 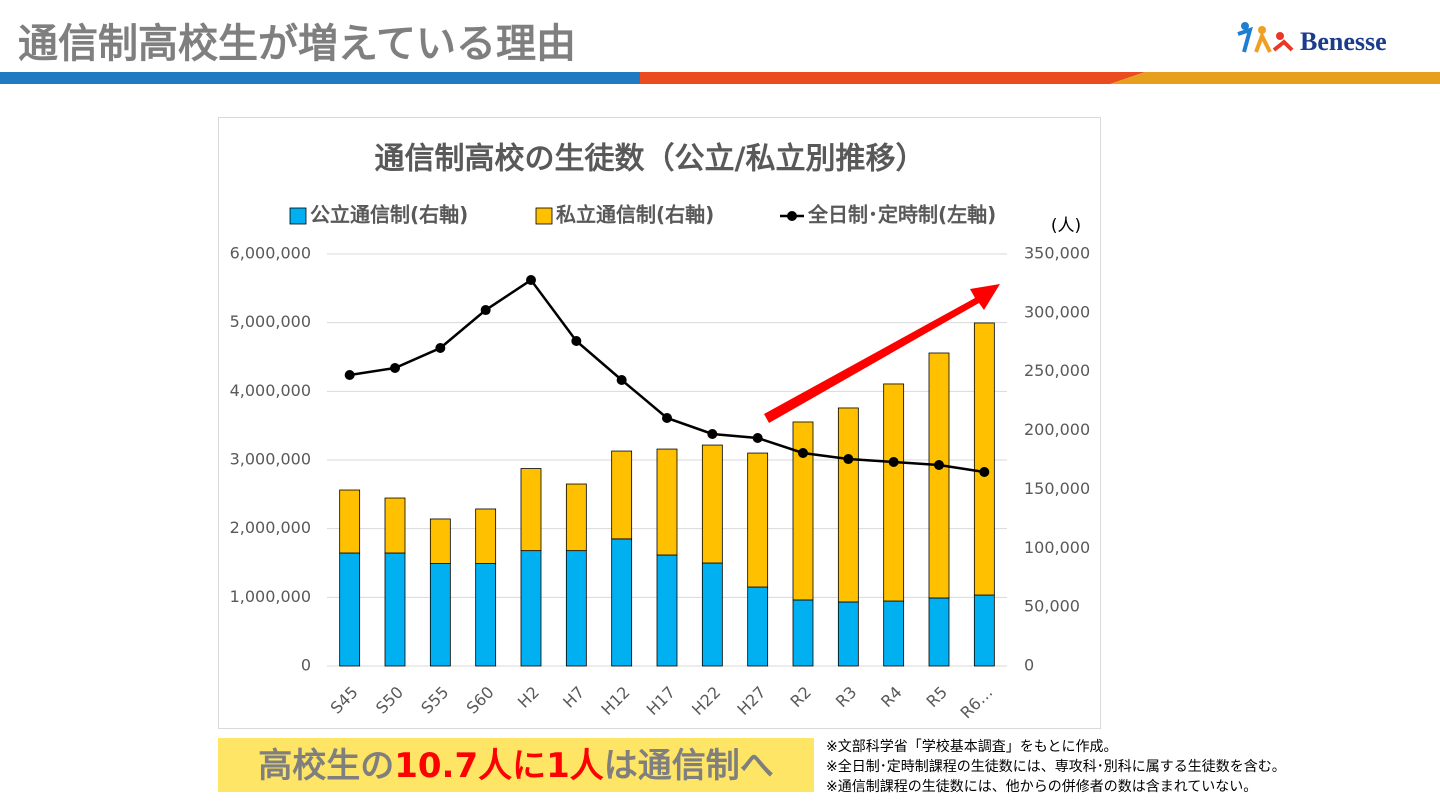 What do you see at coordinates (499, 766) in the screenshot?
I see `callout-highlight: 10.7人に1人` at bounding box center [499, 766].